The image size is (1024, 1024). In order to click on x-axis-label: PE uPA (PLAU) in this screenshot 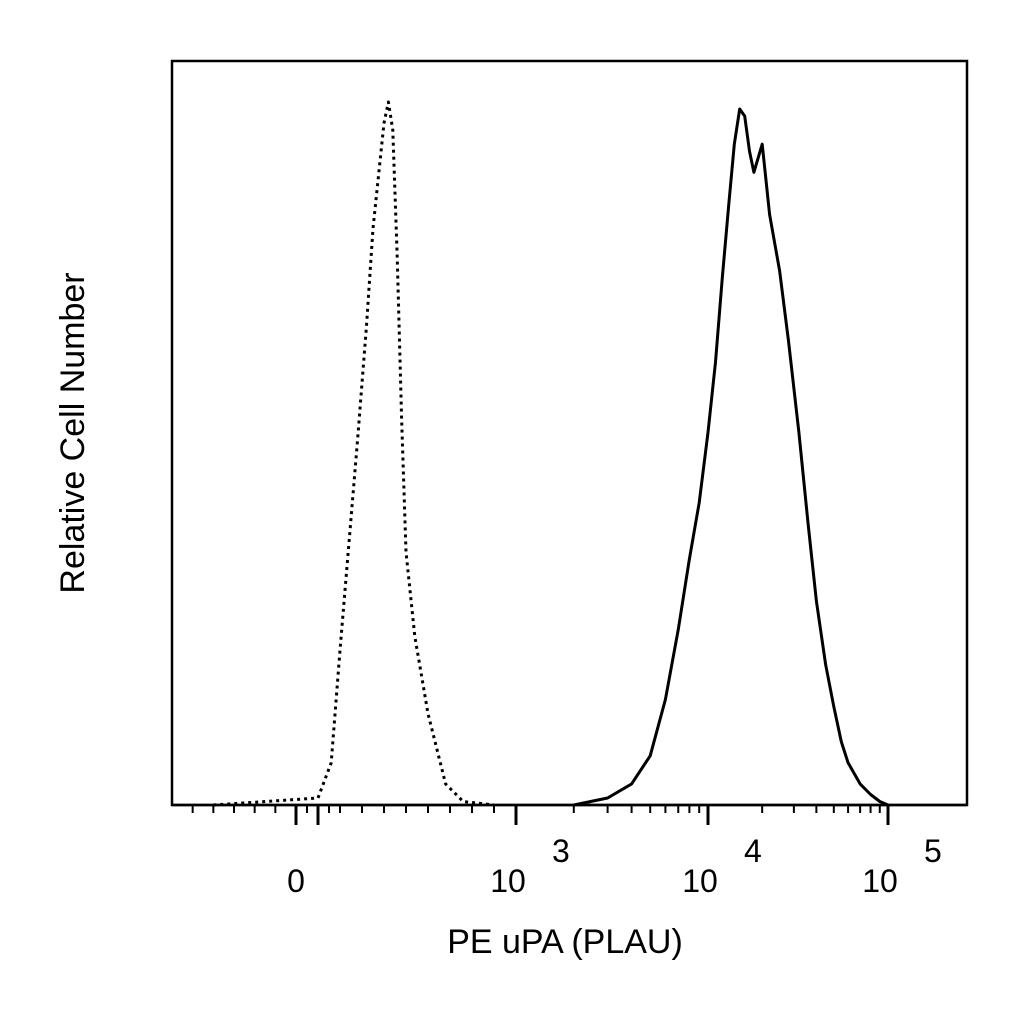, I will do `click(565, 942)`.